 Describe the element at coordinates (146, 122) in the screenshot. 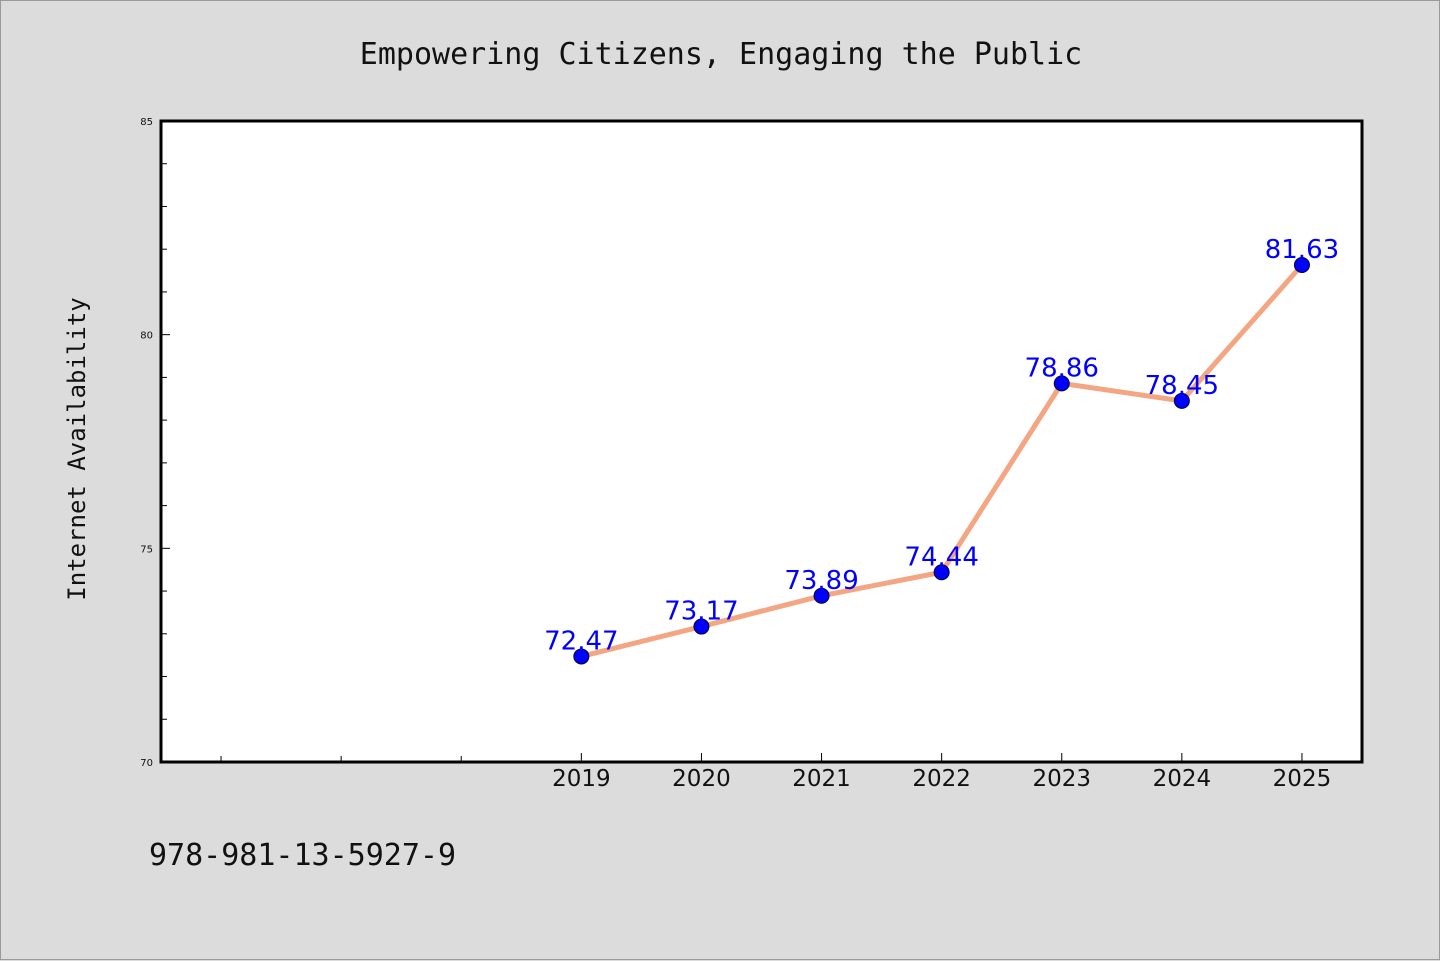

I see `y-tick-label: 85` at that location.